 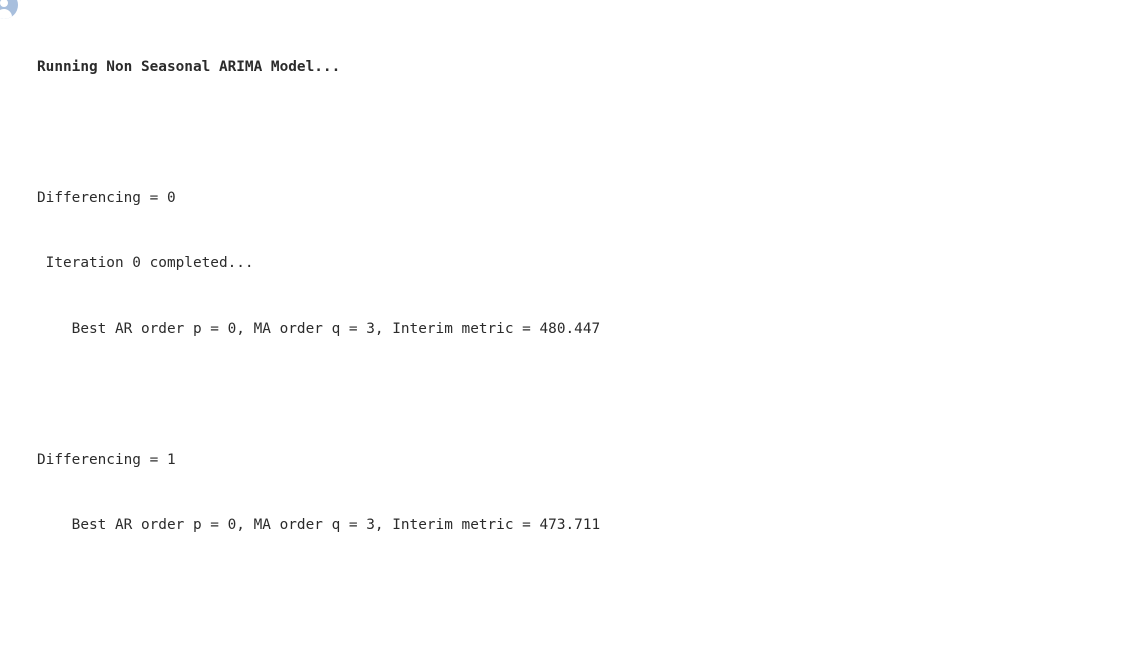 What do you see at coordinates (106, 197) in the screenshot?
I see `output-line: Differencing = 0` at bounding box center [106, 197].